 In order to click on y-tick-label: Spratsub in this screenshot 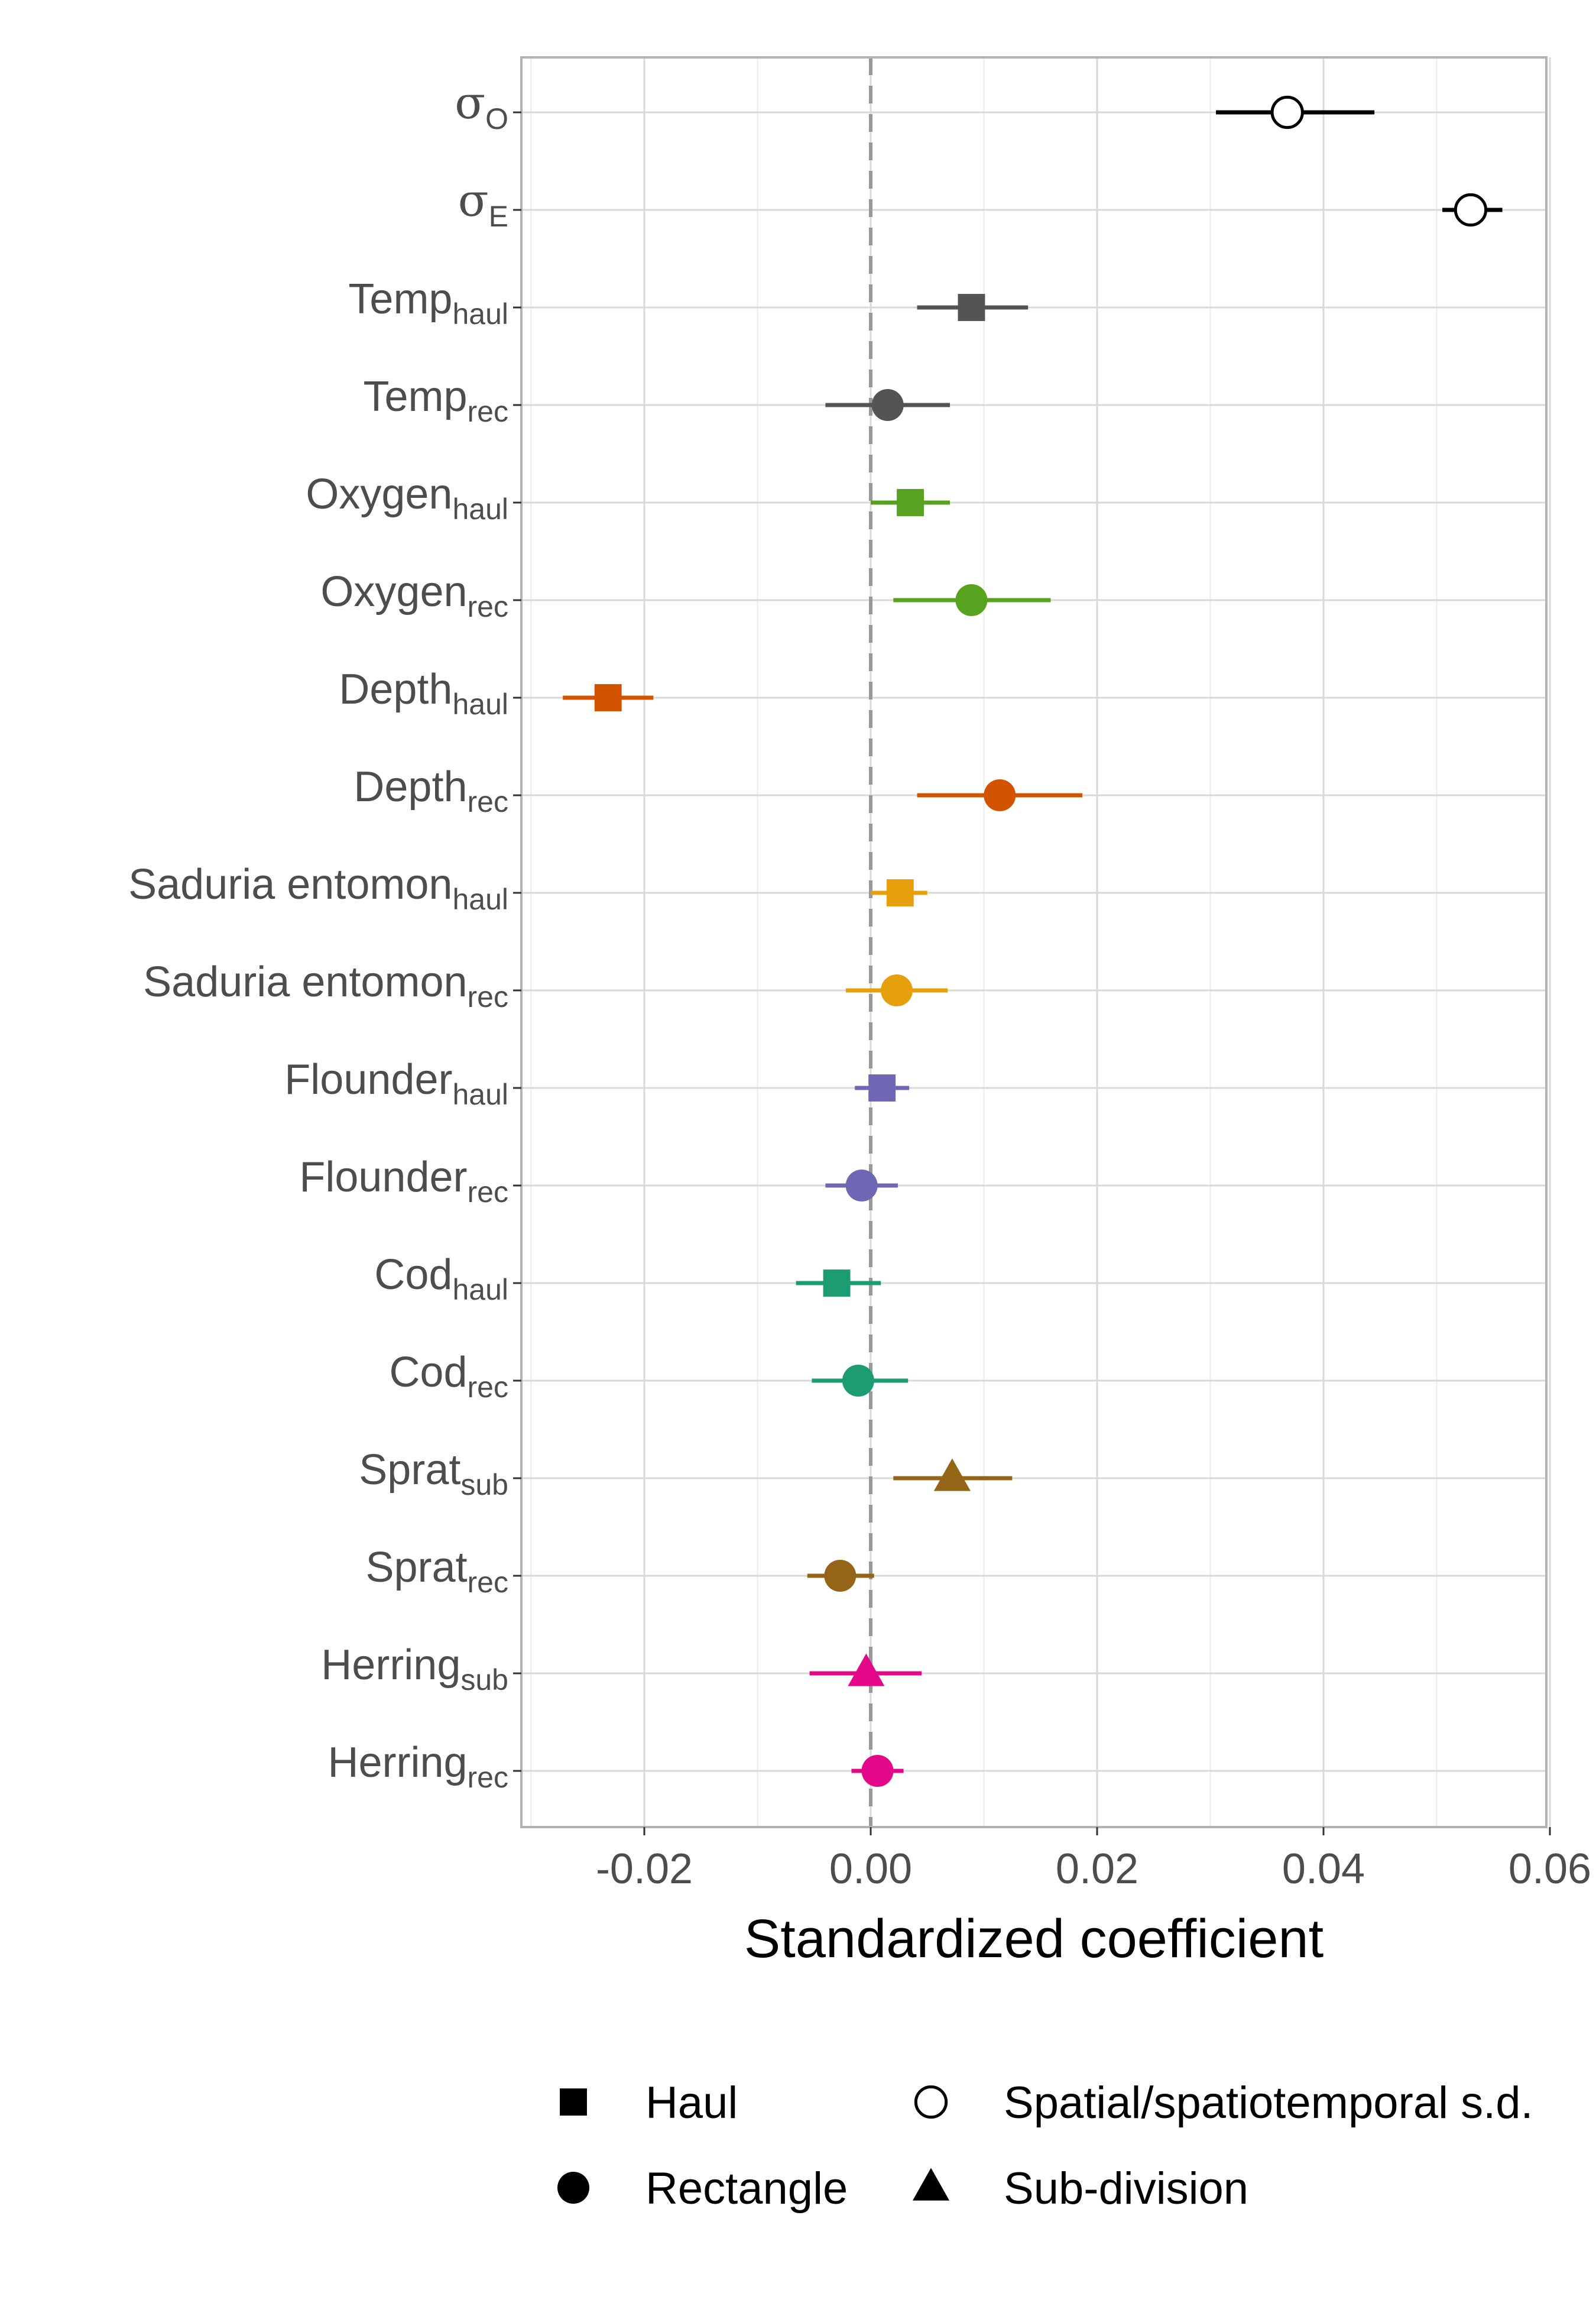, I will do `click(434, 1473)`.